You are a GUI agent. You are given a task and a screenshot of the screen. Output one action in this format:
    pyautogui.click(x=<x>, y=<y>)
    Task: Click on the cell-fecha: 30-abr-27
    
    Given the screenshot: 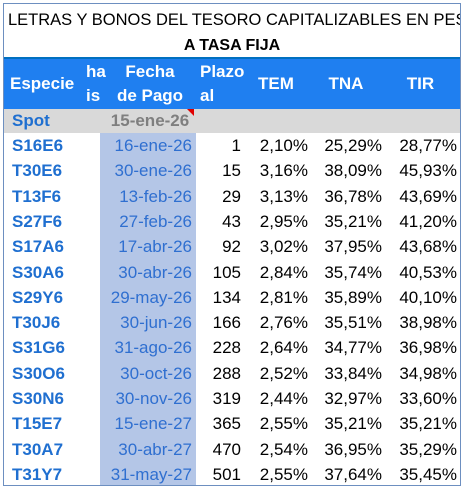 What is the action you would take?
    pyautogui.click(x=155, y=449)
    